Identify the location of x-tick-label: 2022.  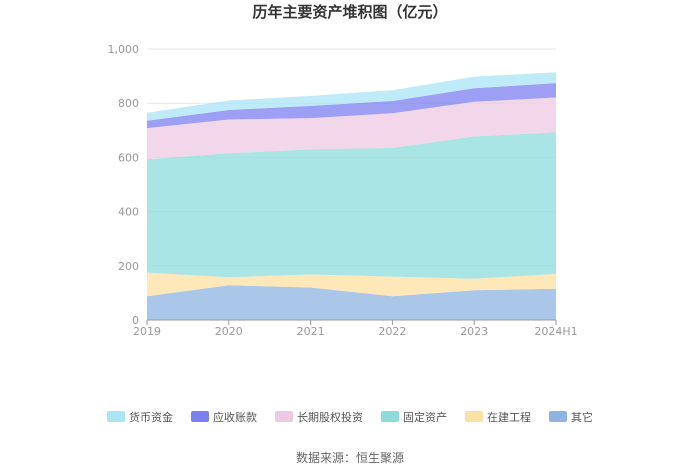
(392, 331).